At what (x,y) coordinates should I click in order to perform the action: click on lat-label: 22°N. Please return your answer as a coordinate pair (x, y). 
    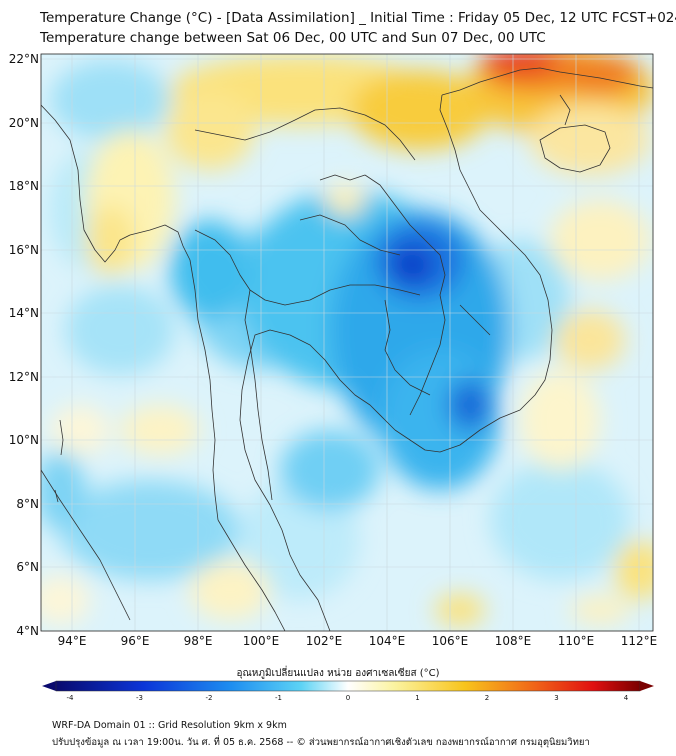
    Looking at the image, I should click on (24, 59).